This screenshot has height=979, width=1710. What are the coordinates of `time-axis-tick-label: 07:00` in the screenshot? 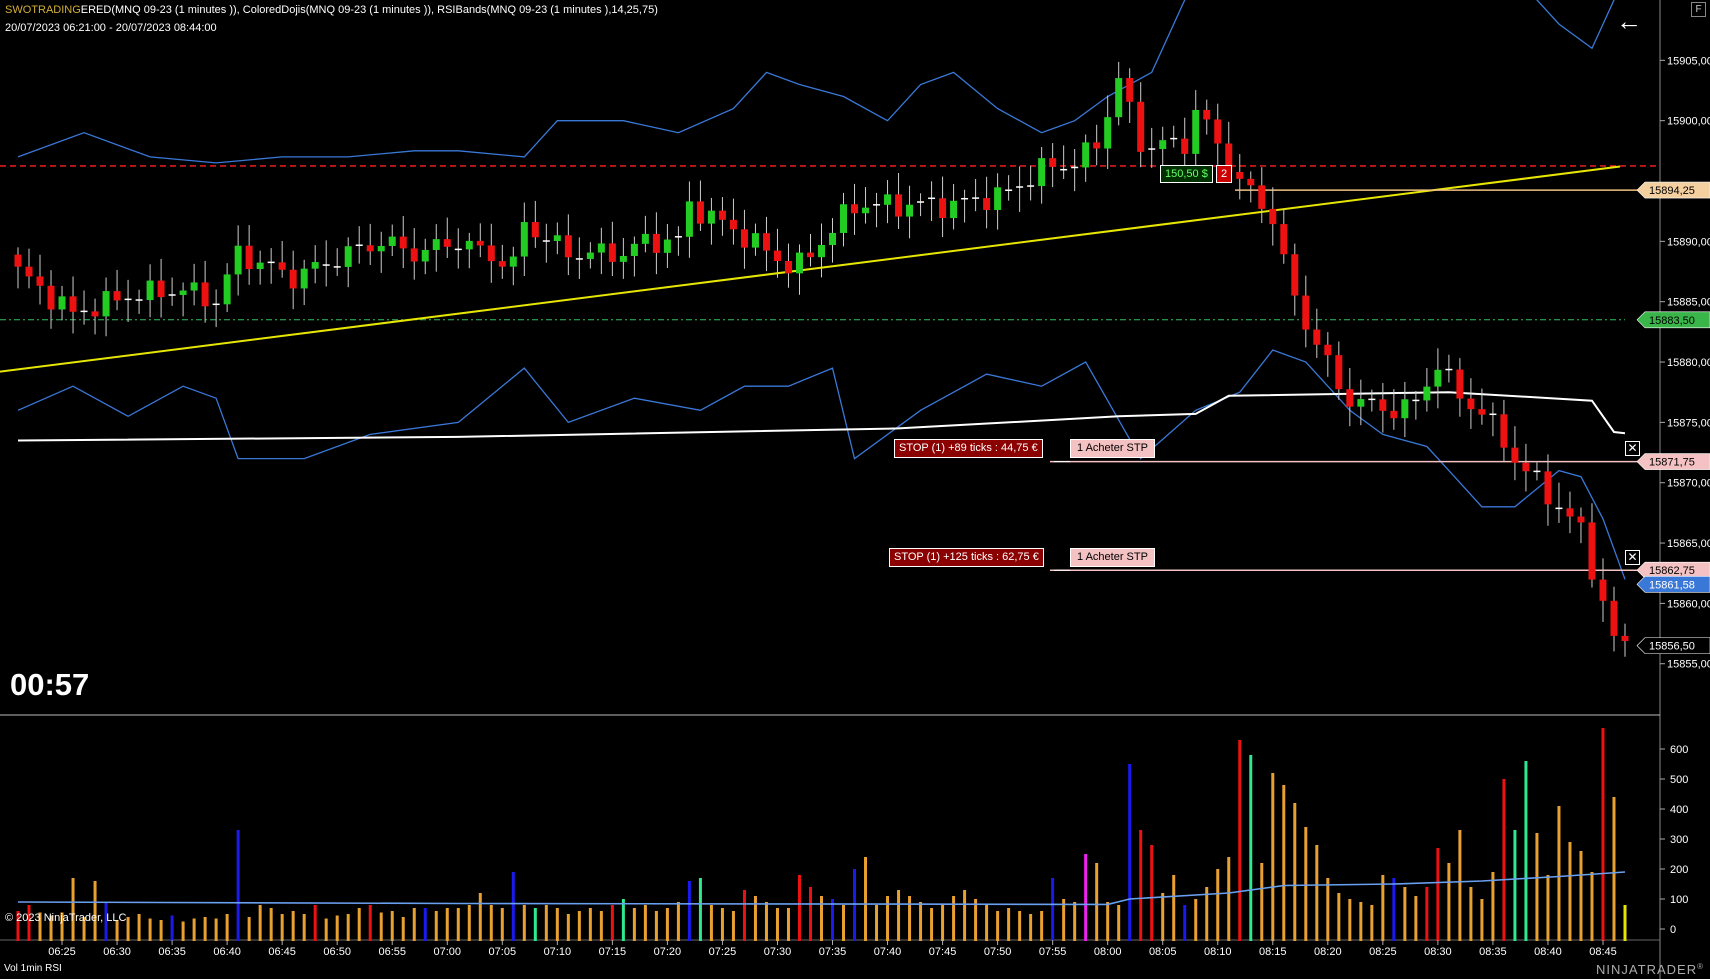 It's located at (448, 952).